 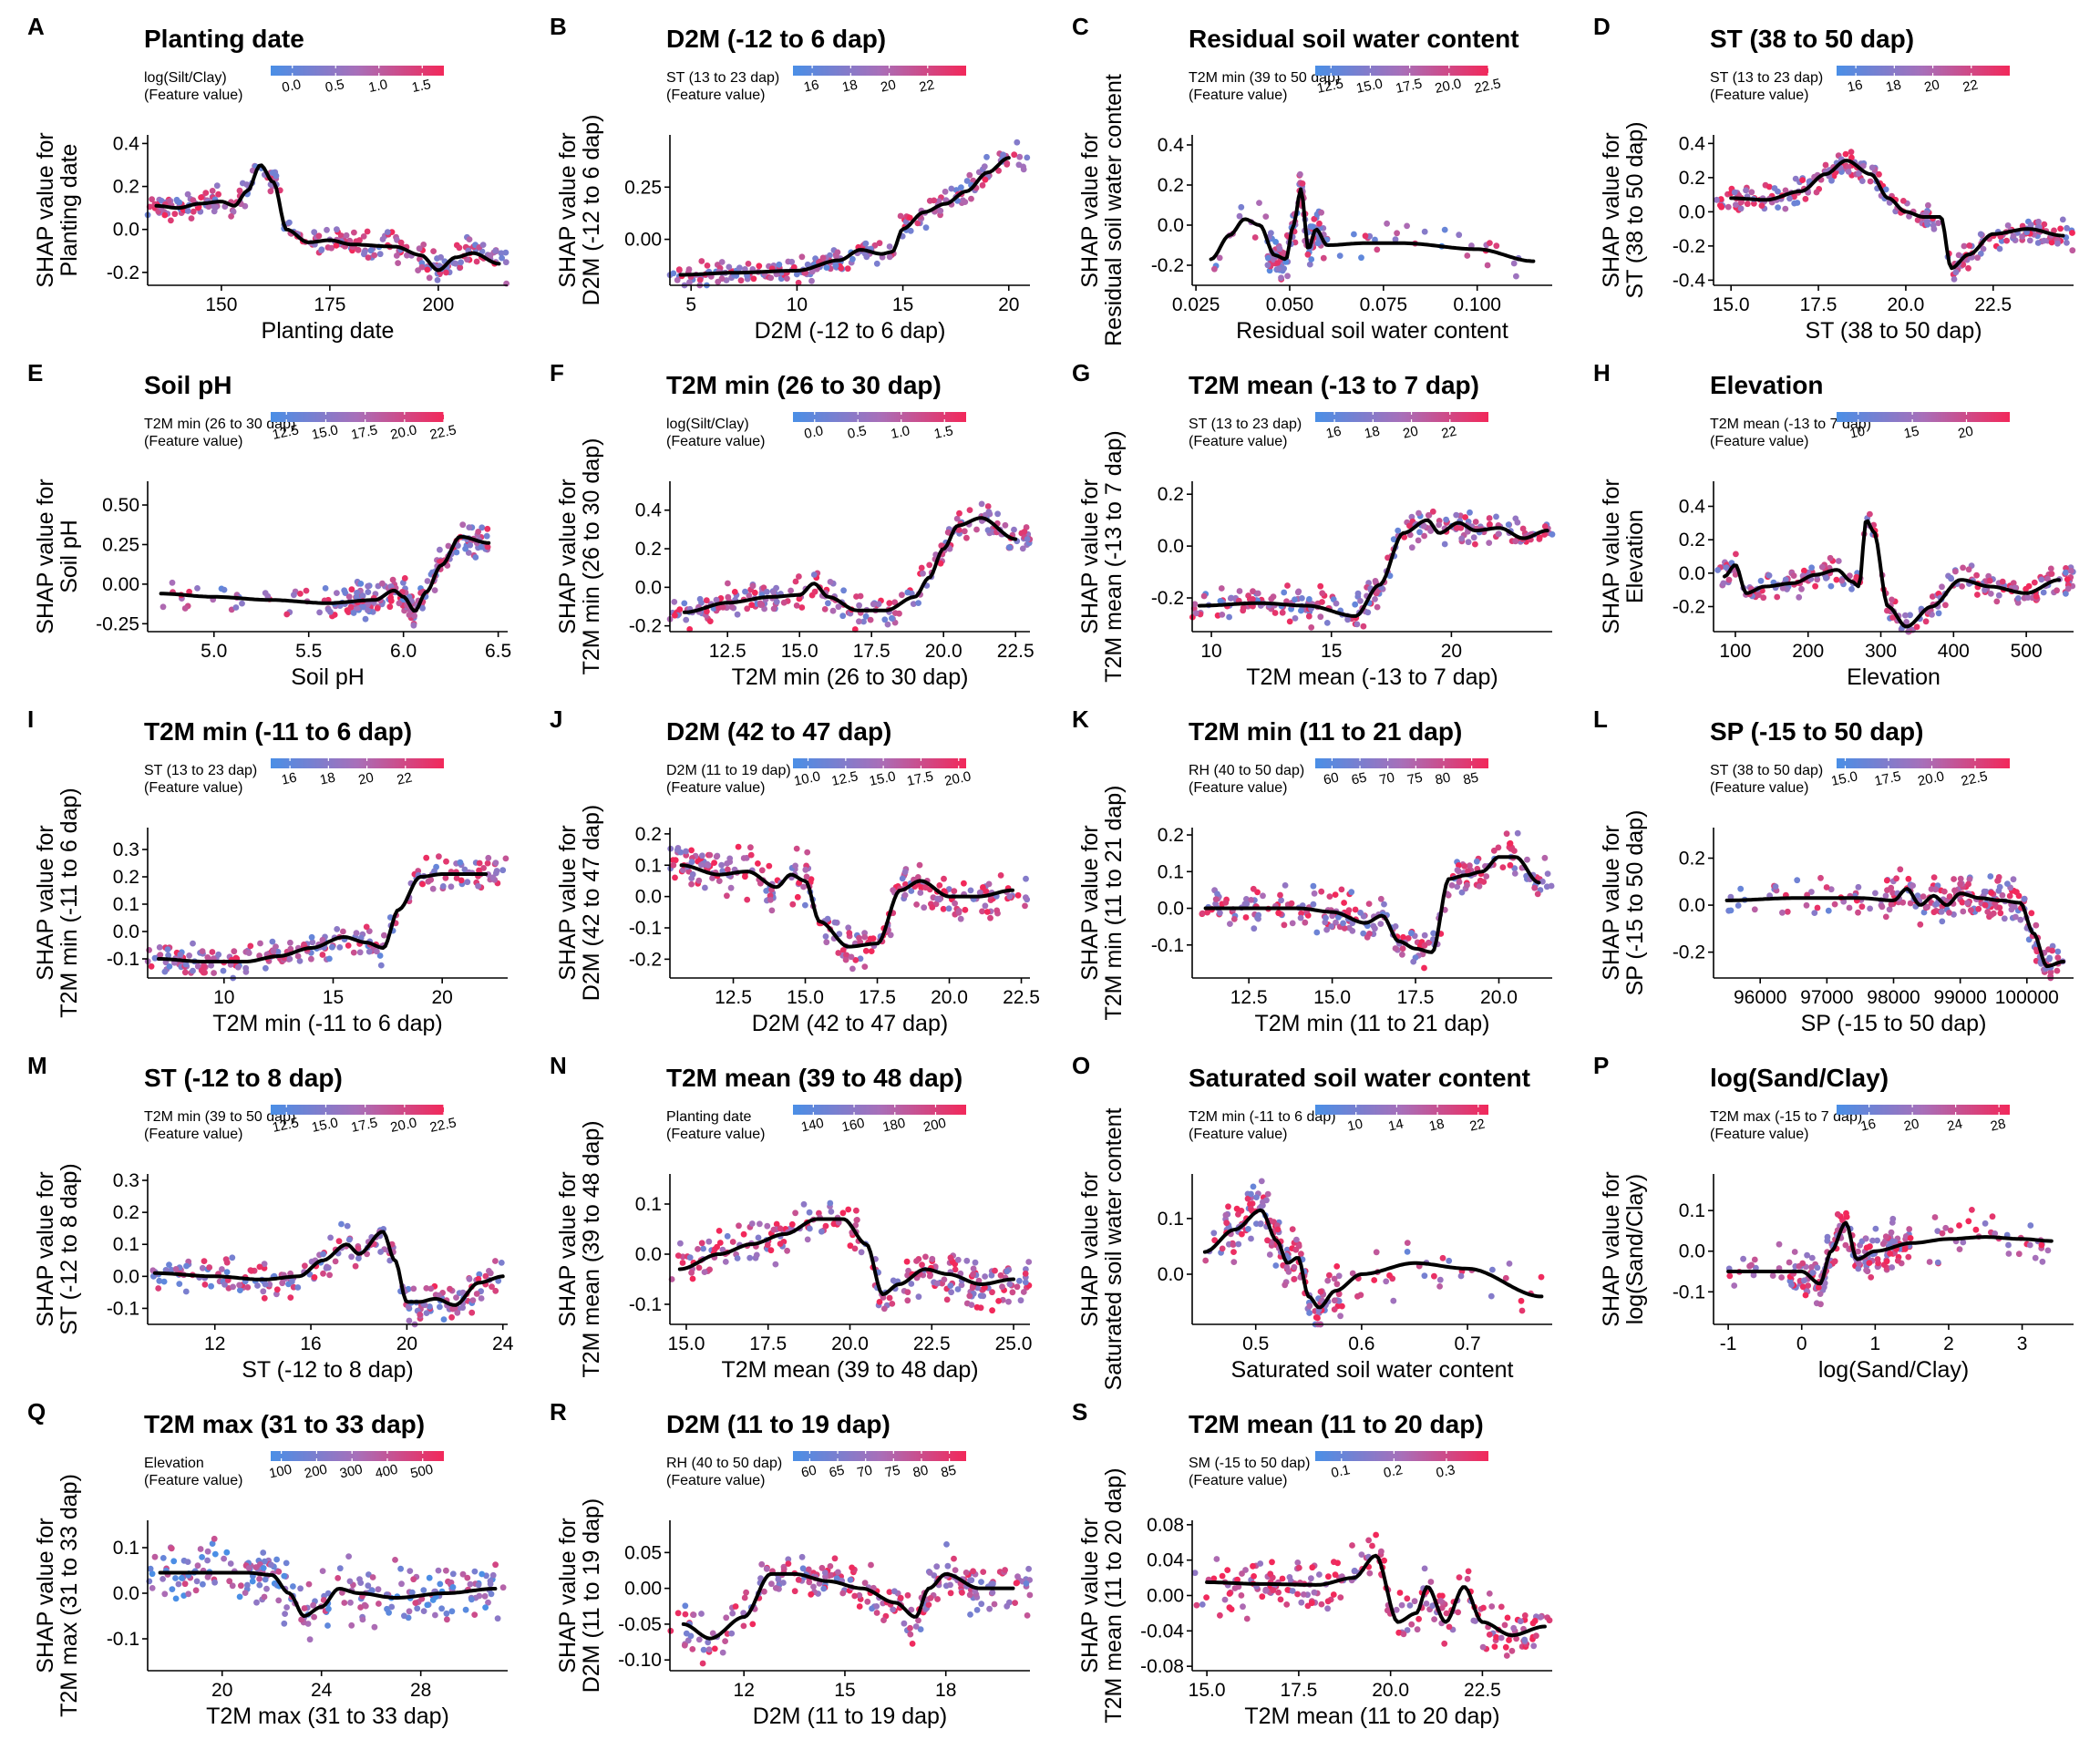 What do you see at coordinates (121, 505) in the screenshot?
I see `y-tick-label: 0.50` at bounding box center [121, 505].